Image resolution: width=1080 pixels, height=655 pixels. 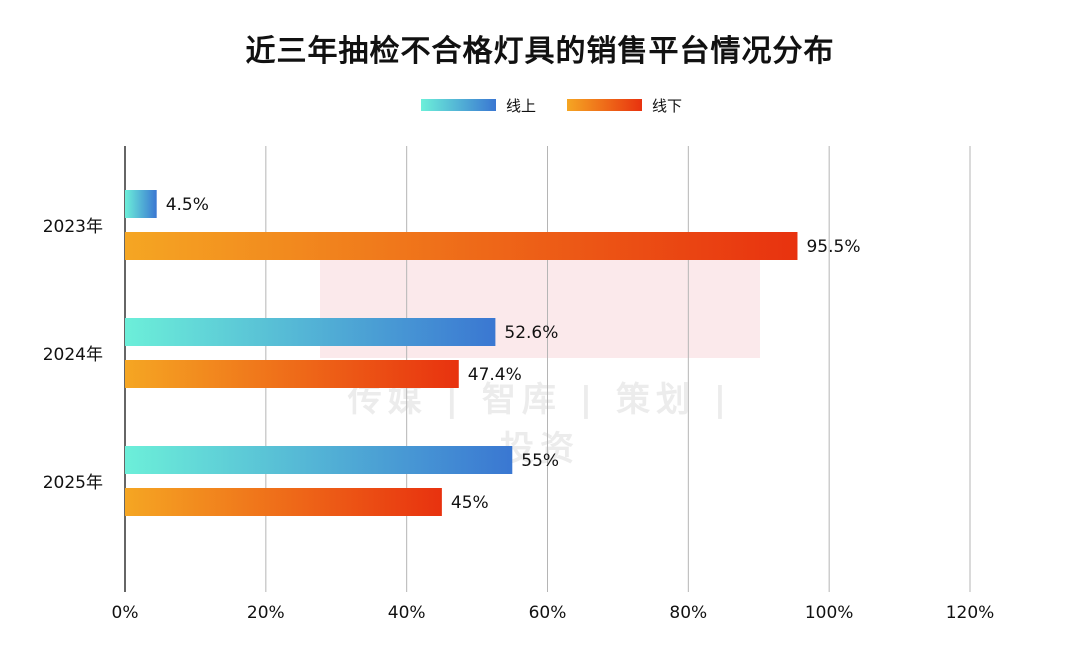 I want to click on data-label-offline: 47.4%, so click(x=495, y=375).